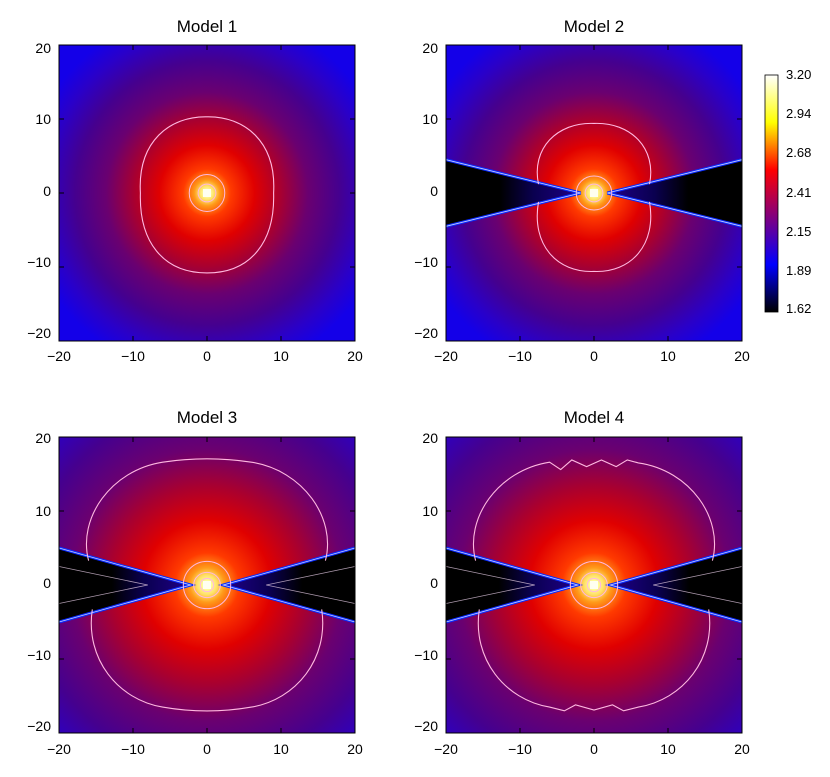 This screenshot has width=830, height=777. I want to click on panel-title: Model 1, so click(207, 26).